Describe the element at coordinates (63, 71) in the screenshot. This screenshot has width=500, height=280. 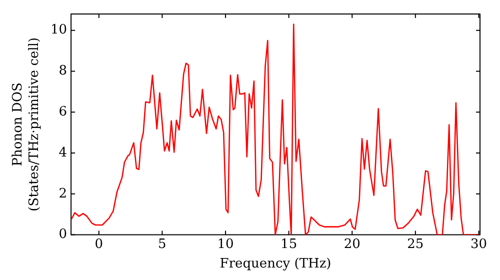
I see `y-tick-label: 8` at that location.